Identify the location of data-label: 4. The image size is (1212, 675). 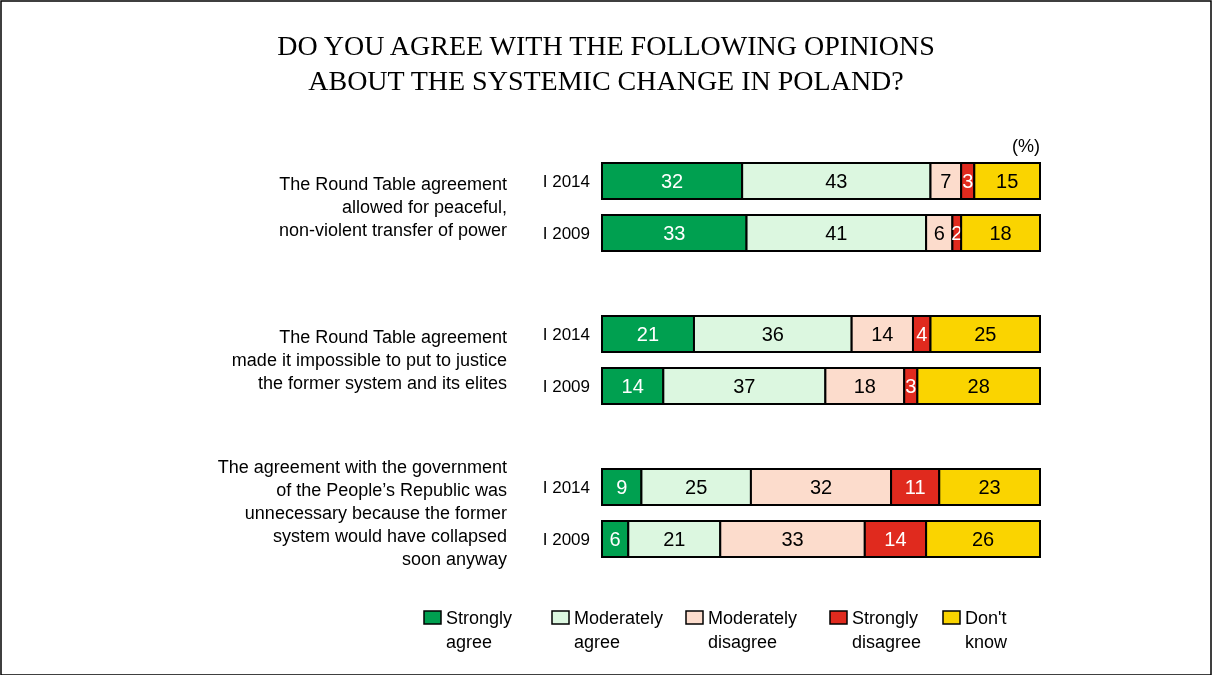
(922, 334).